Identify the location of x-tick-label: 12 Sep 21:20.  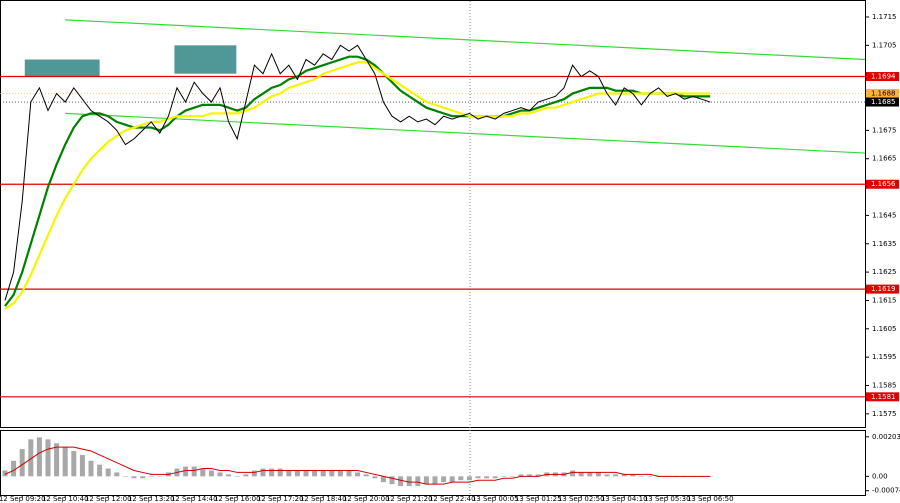
(409, 499).